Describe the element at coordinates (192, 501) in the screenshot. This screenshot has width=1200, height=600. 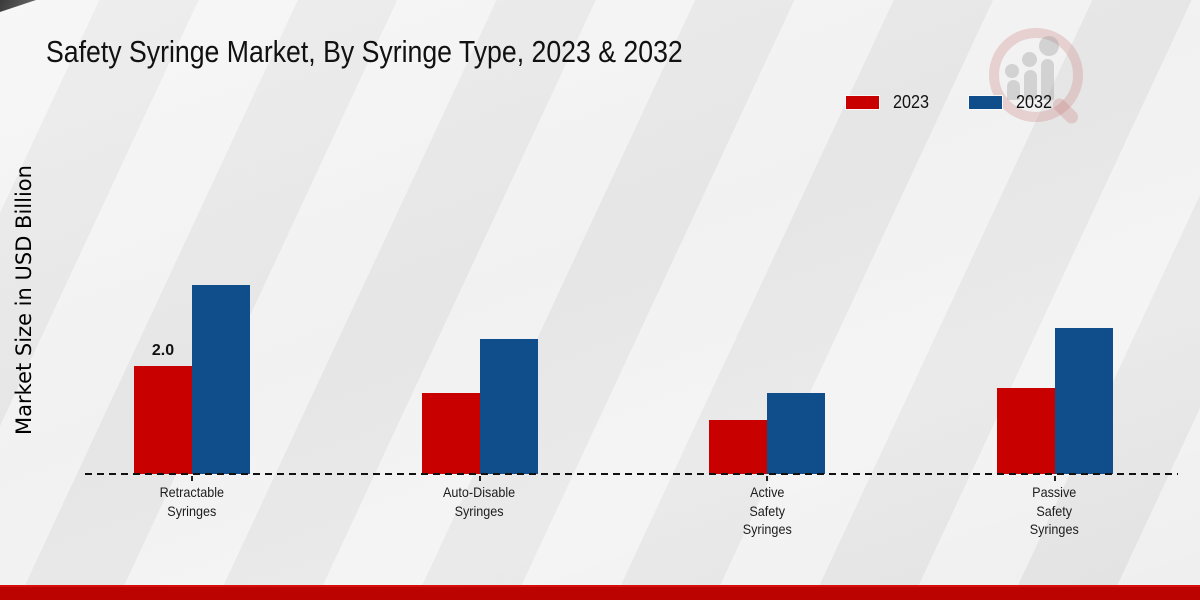
I see `x-axis-category-label-retractable-syringes: Retractable Syringes` at that location.